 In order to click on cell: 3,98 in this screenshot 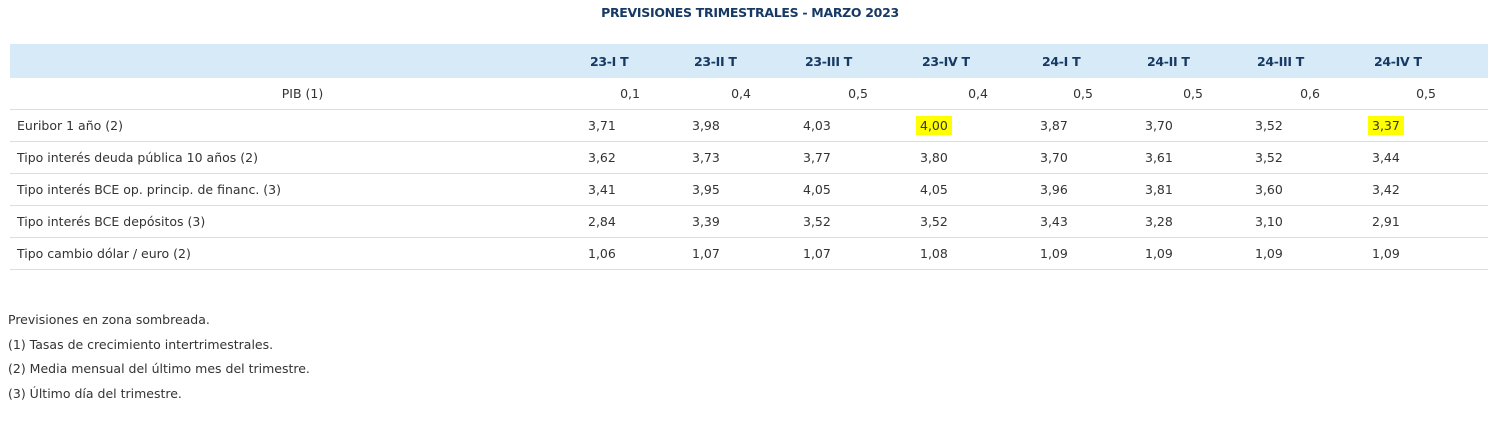, I will do `click(747, 125)`.